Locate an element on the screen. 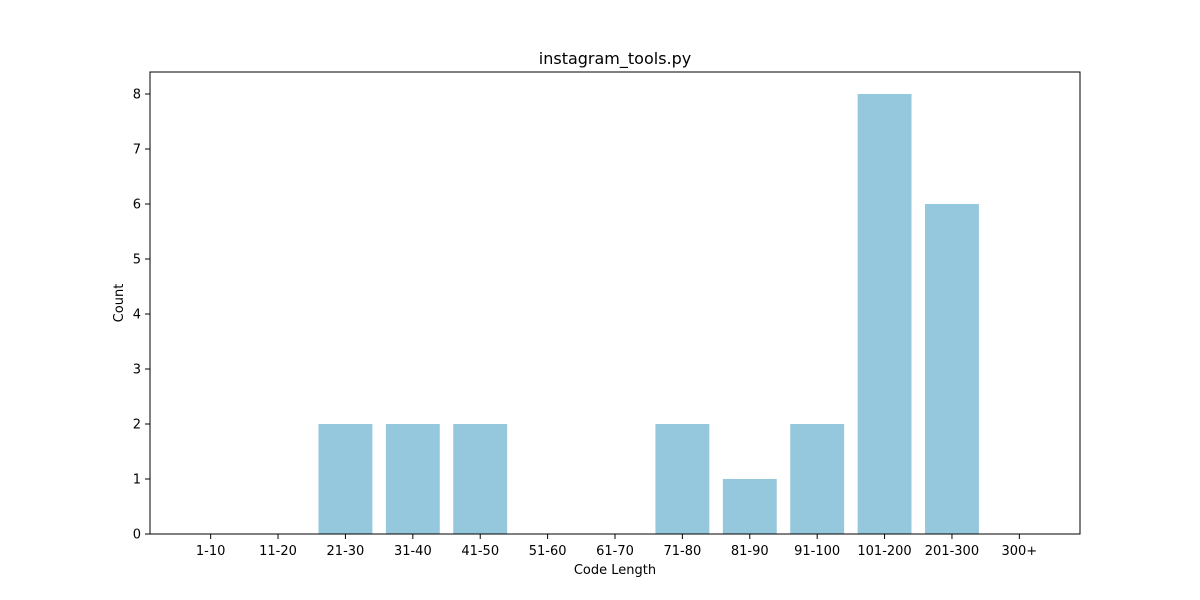 The height and width of the screenshot is (600, 1200). x-tick-label: 300+ is located at coordinates (1019, 551).